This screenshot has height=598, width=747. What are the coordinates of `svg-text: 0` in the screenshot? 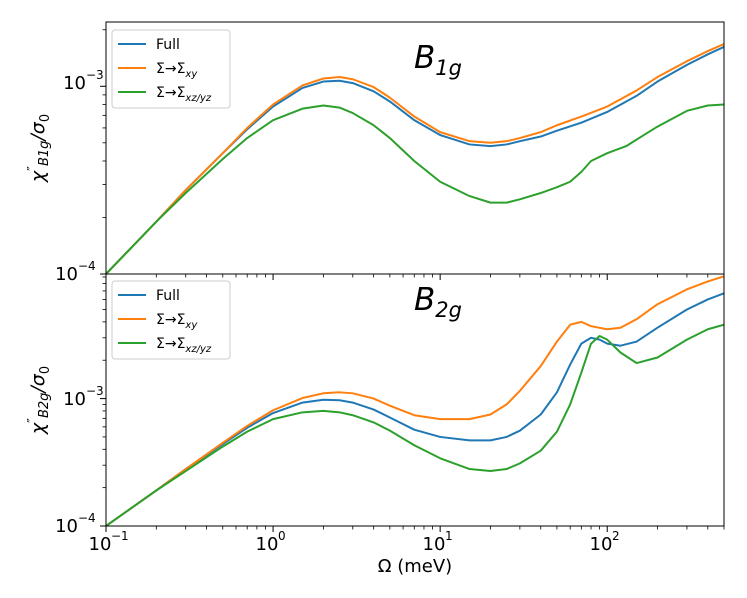 It's located at (282, 536).